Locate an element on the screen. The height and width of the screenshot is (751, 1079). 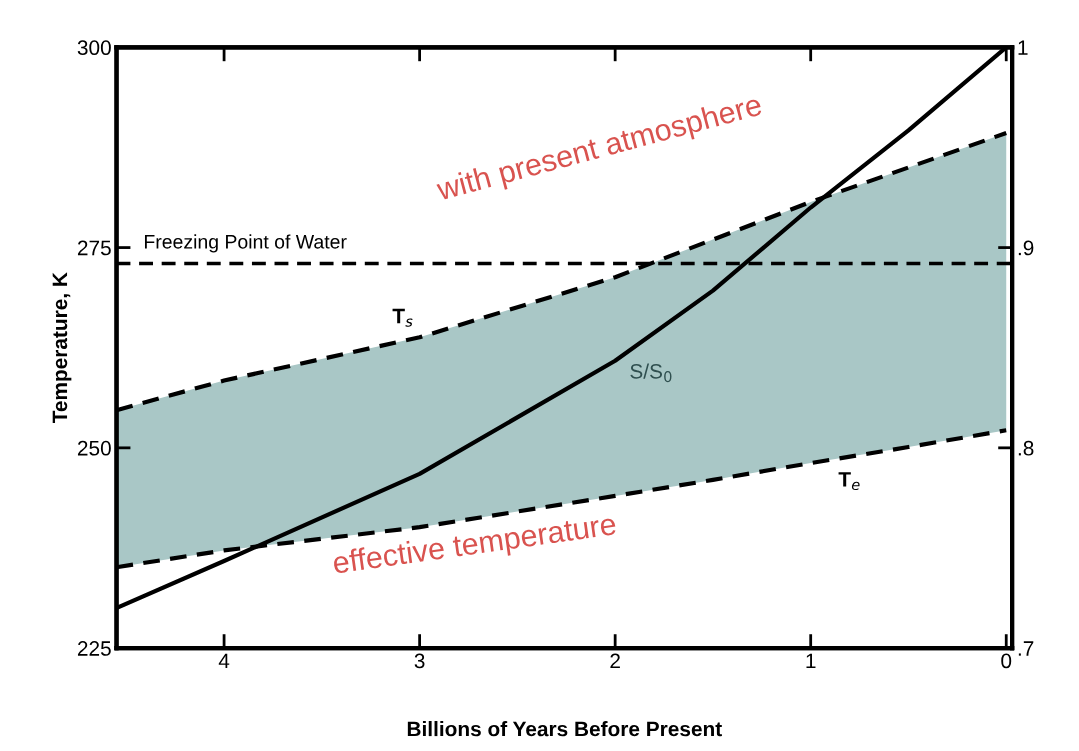
y-tick-label: 225 is located at coordinates (94, 648).